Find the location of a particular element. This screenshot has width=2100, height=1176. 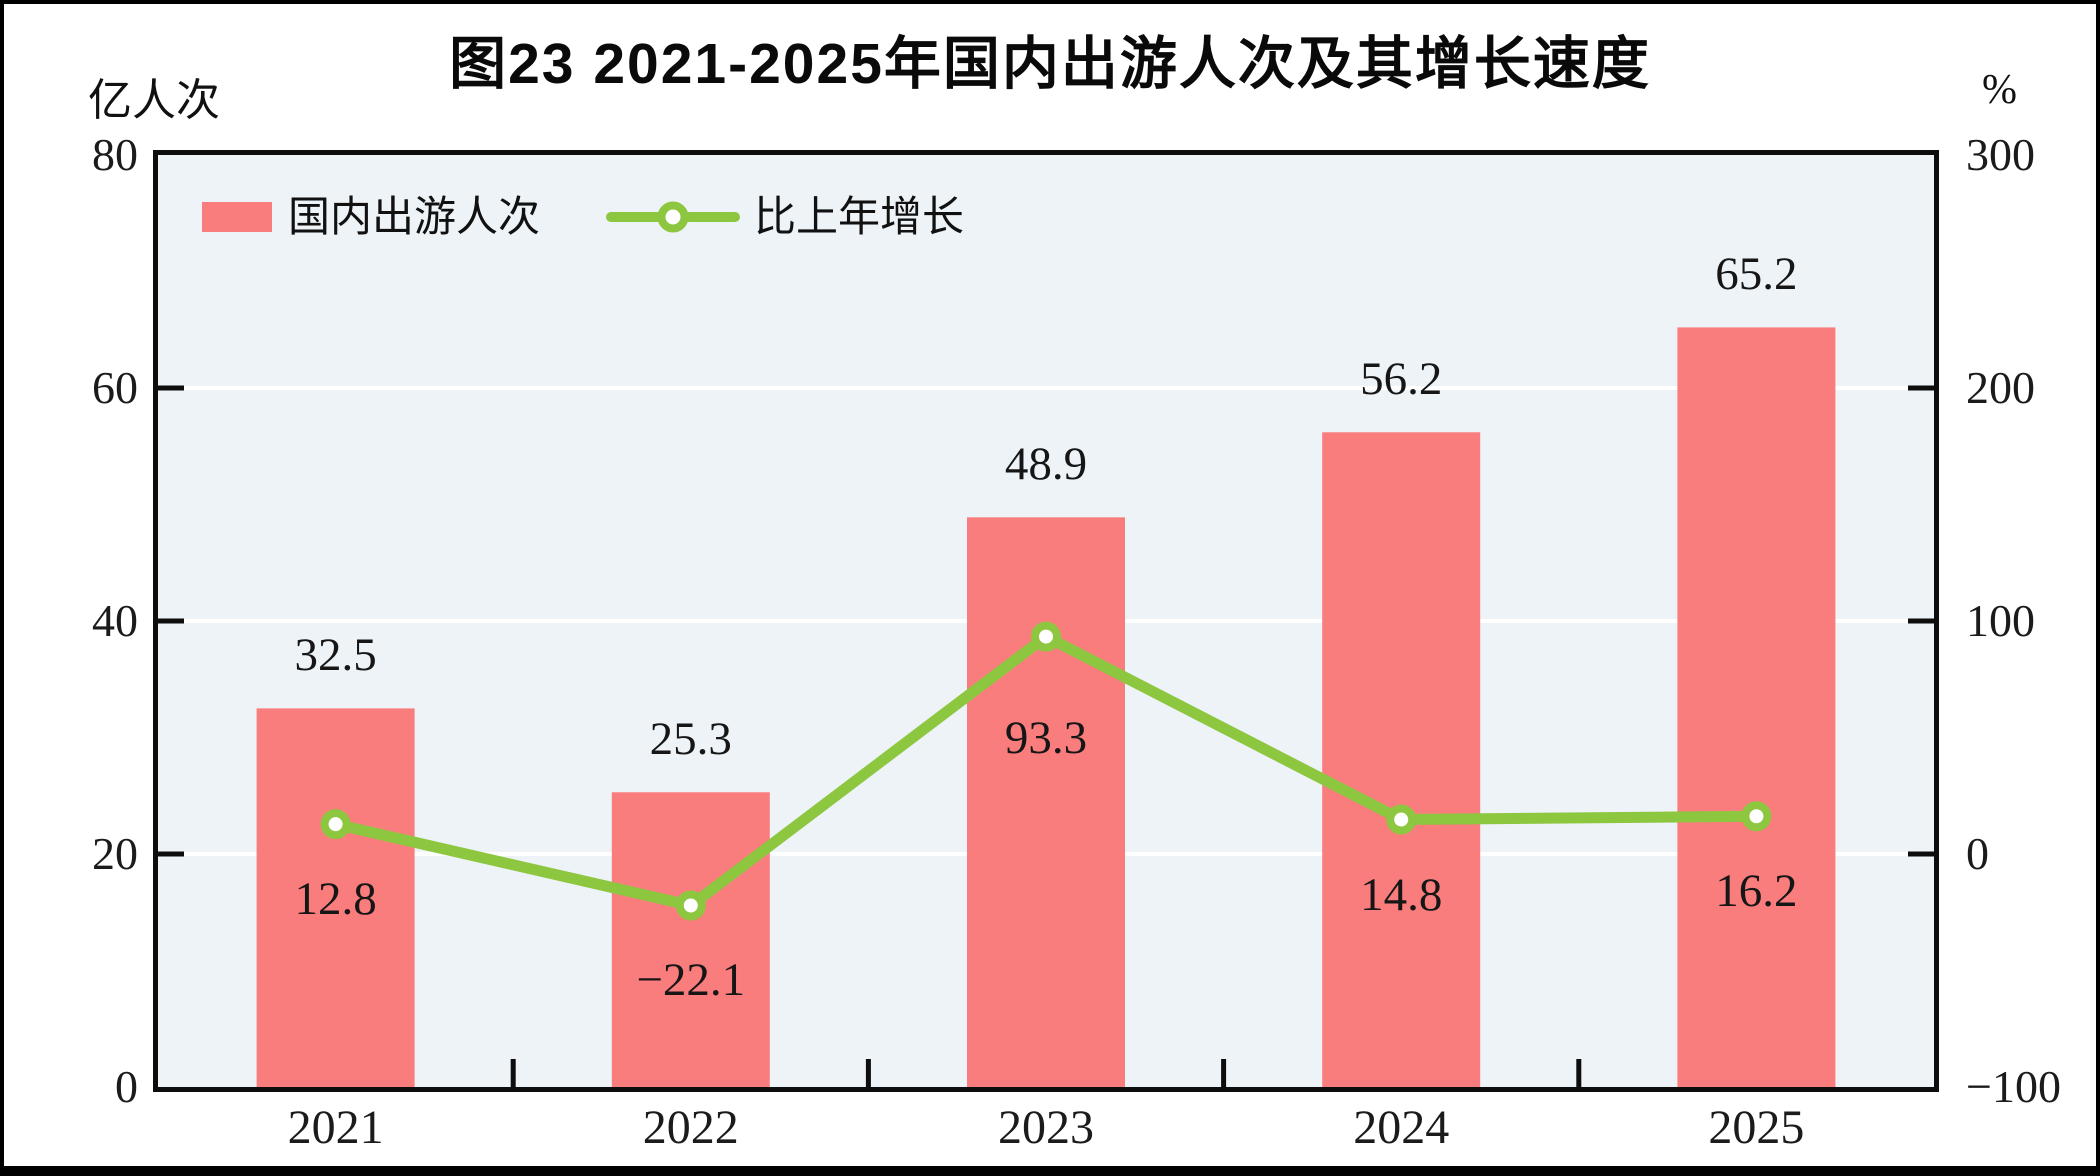

legend: 国内出游人次 比上年增长 is located at coordinates (583, 217).